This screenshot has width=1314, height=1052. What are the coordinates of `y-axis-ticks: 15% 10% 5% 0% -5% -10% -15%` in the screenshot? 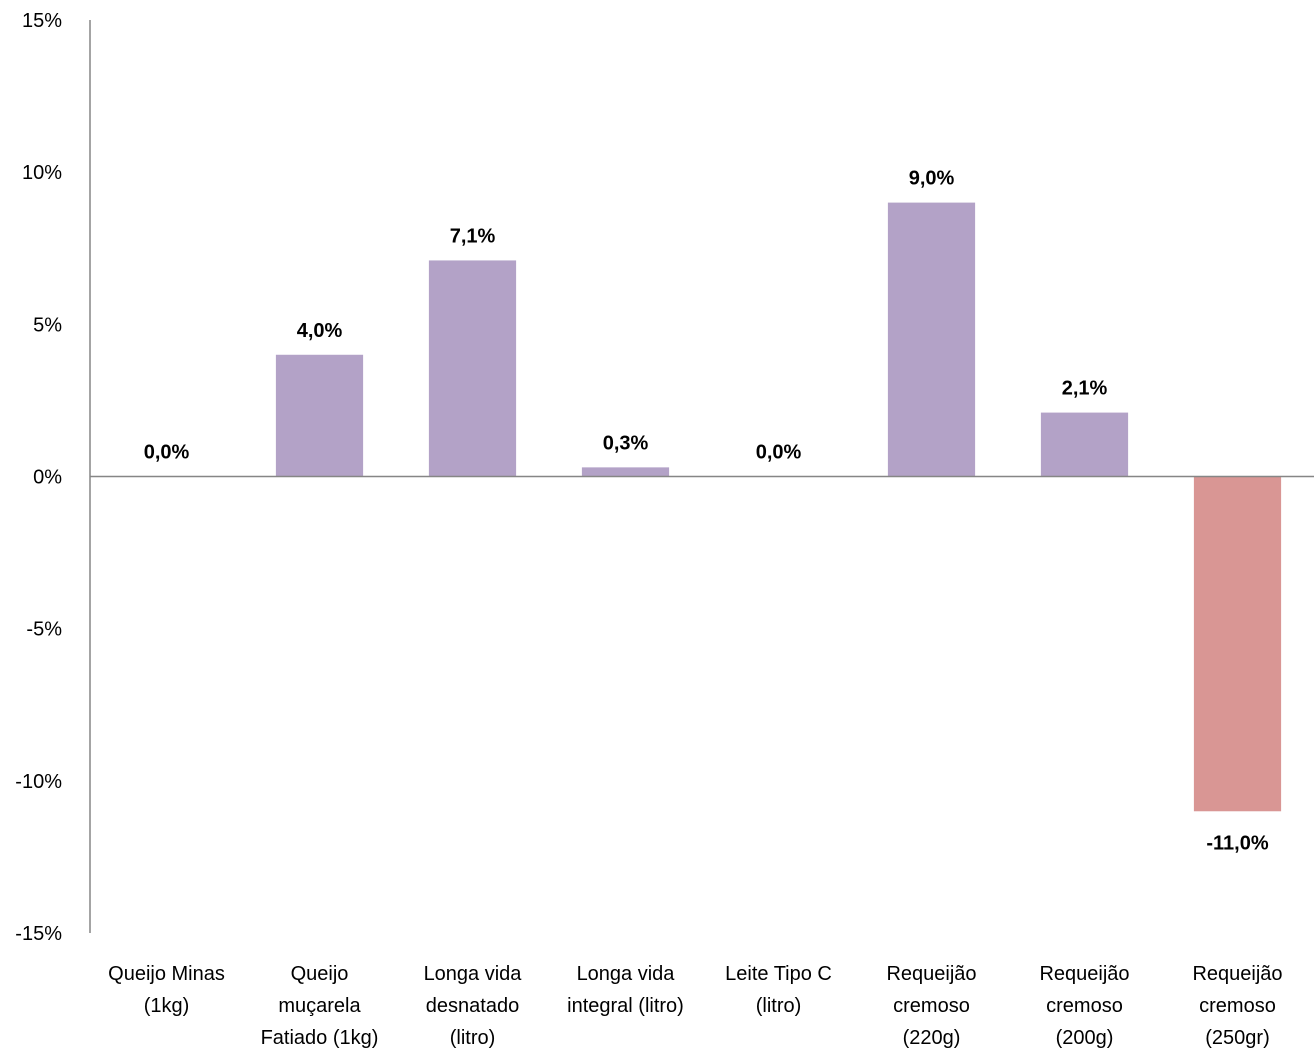 It's located at (38, 477).